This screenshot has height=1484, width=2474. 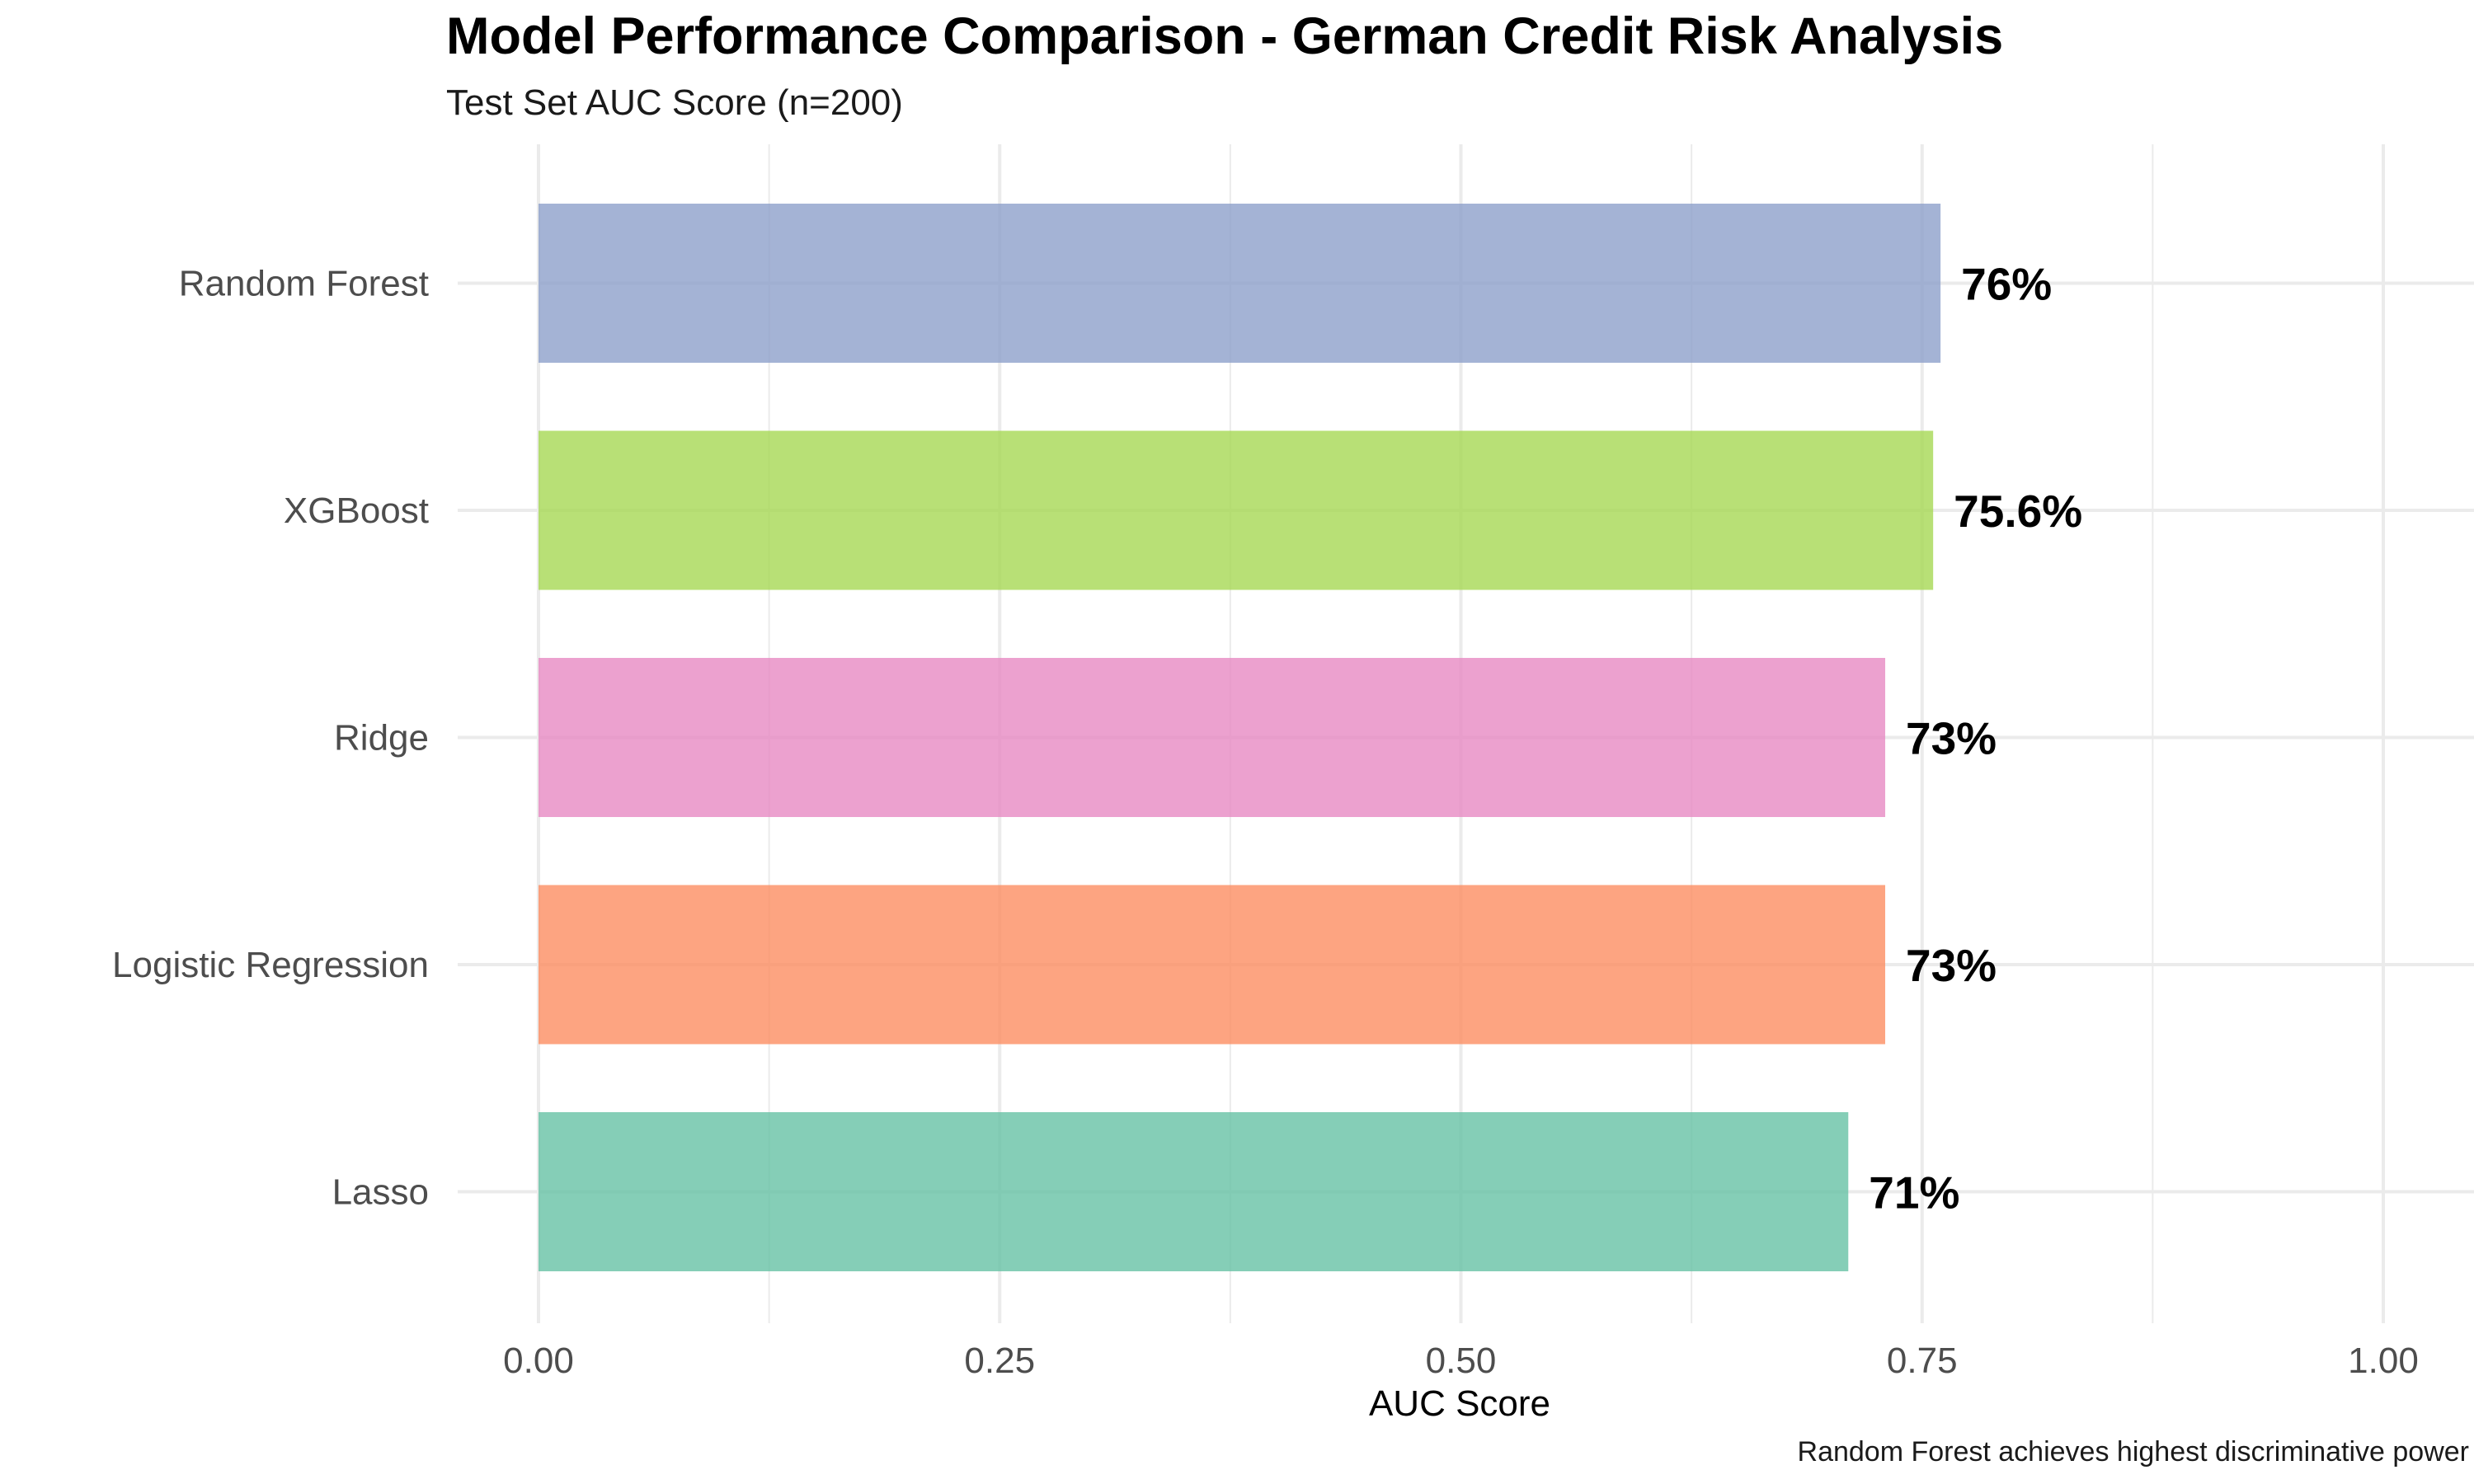 I want to click on x-tick-label: 0.00, so click(x=538, y=1361).